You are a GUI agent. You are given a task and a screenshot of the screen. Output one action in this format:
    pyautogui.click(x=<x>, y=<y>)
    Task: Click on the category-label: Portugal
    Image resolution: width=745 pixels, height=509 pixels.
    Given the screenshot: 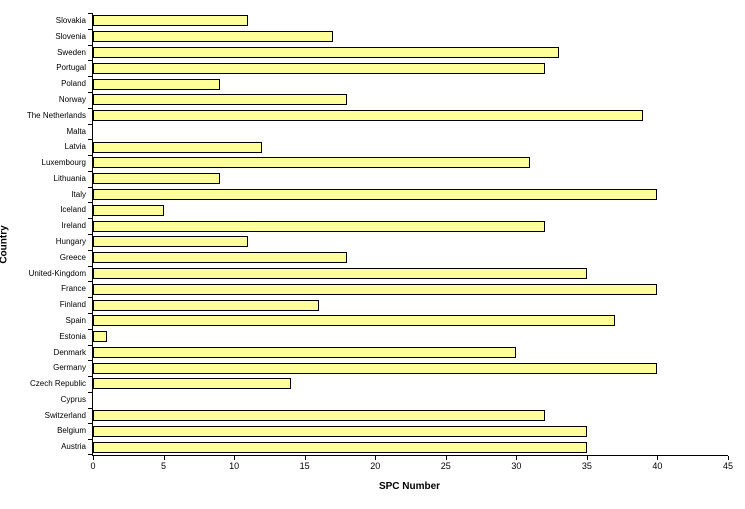 What is the action you would take?
    pyautogui.click(x=71, y=68)
    